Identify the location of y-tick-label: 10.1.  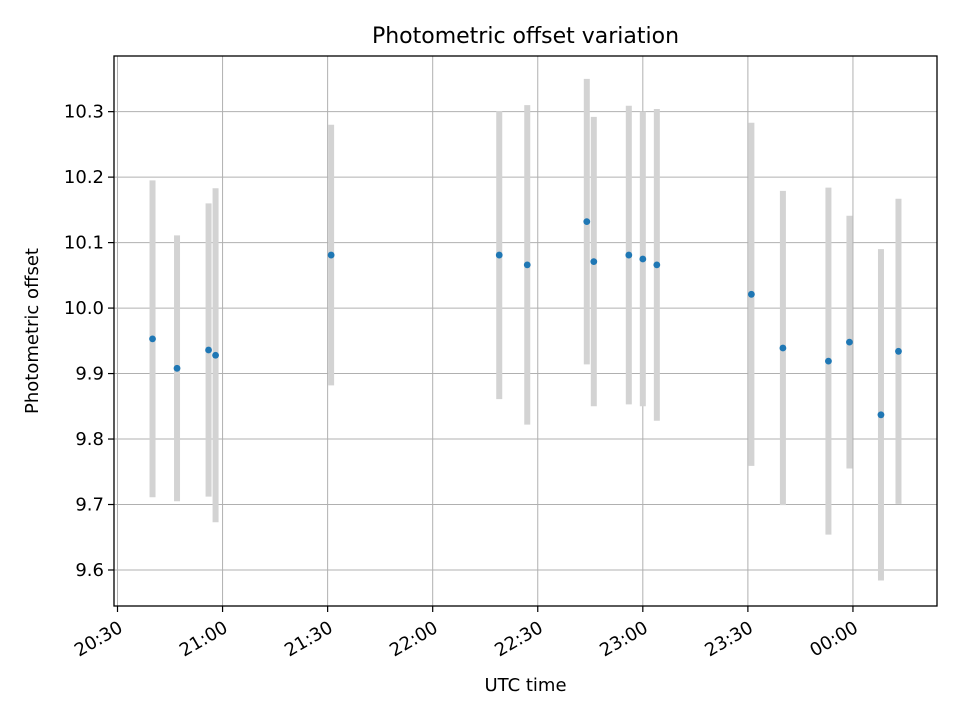
(84, 243).